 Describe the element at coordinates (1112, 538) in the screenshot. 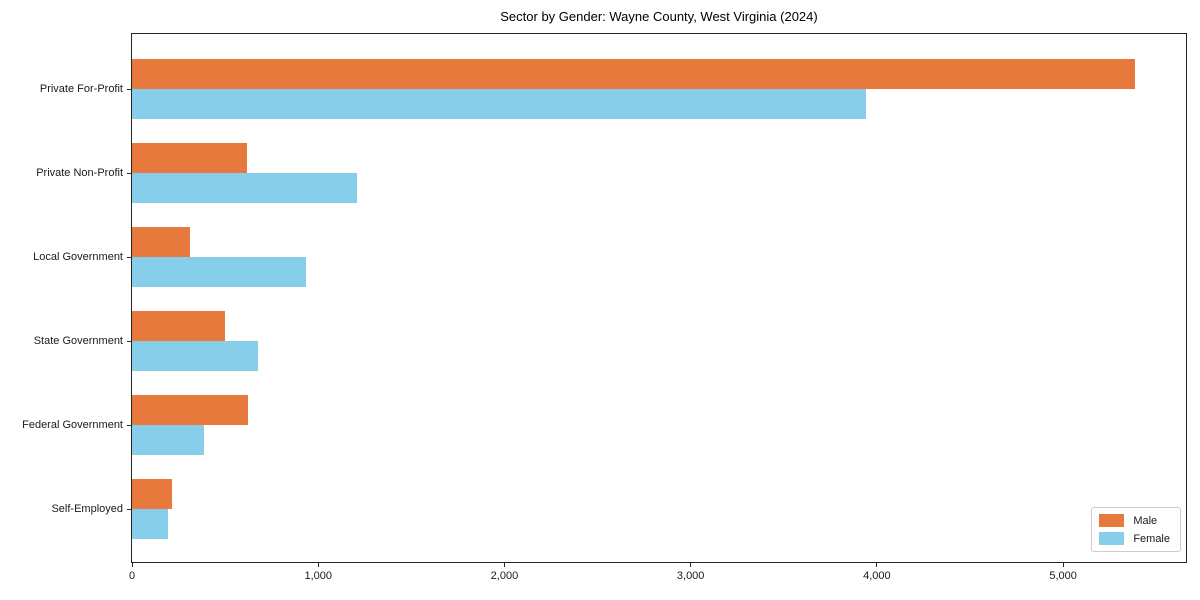

I see `legend-swatch-female` at that location.